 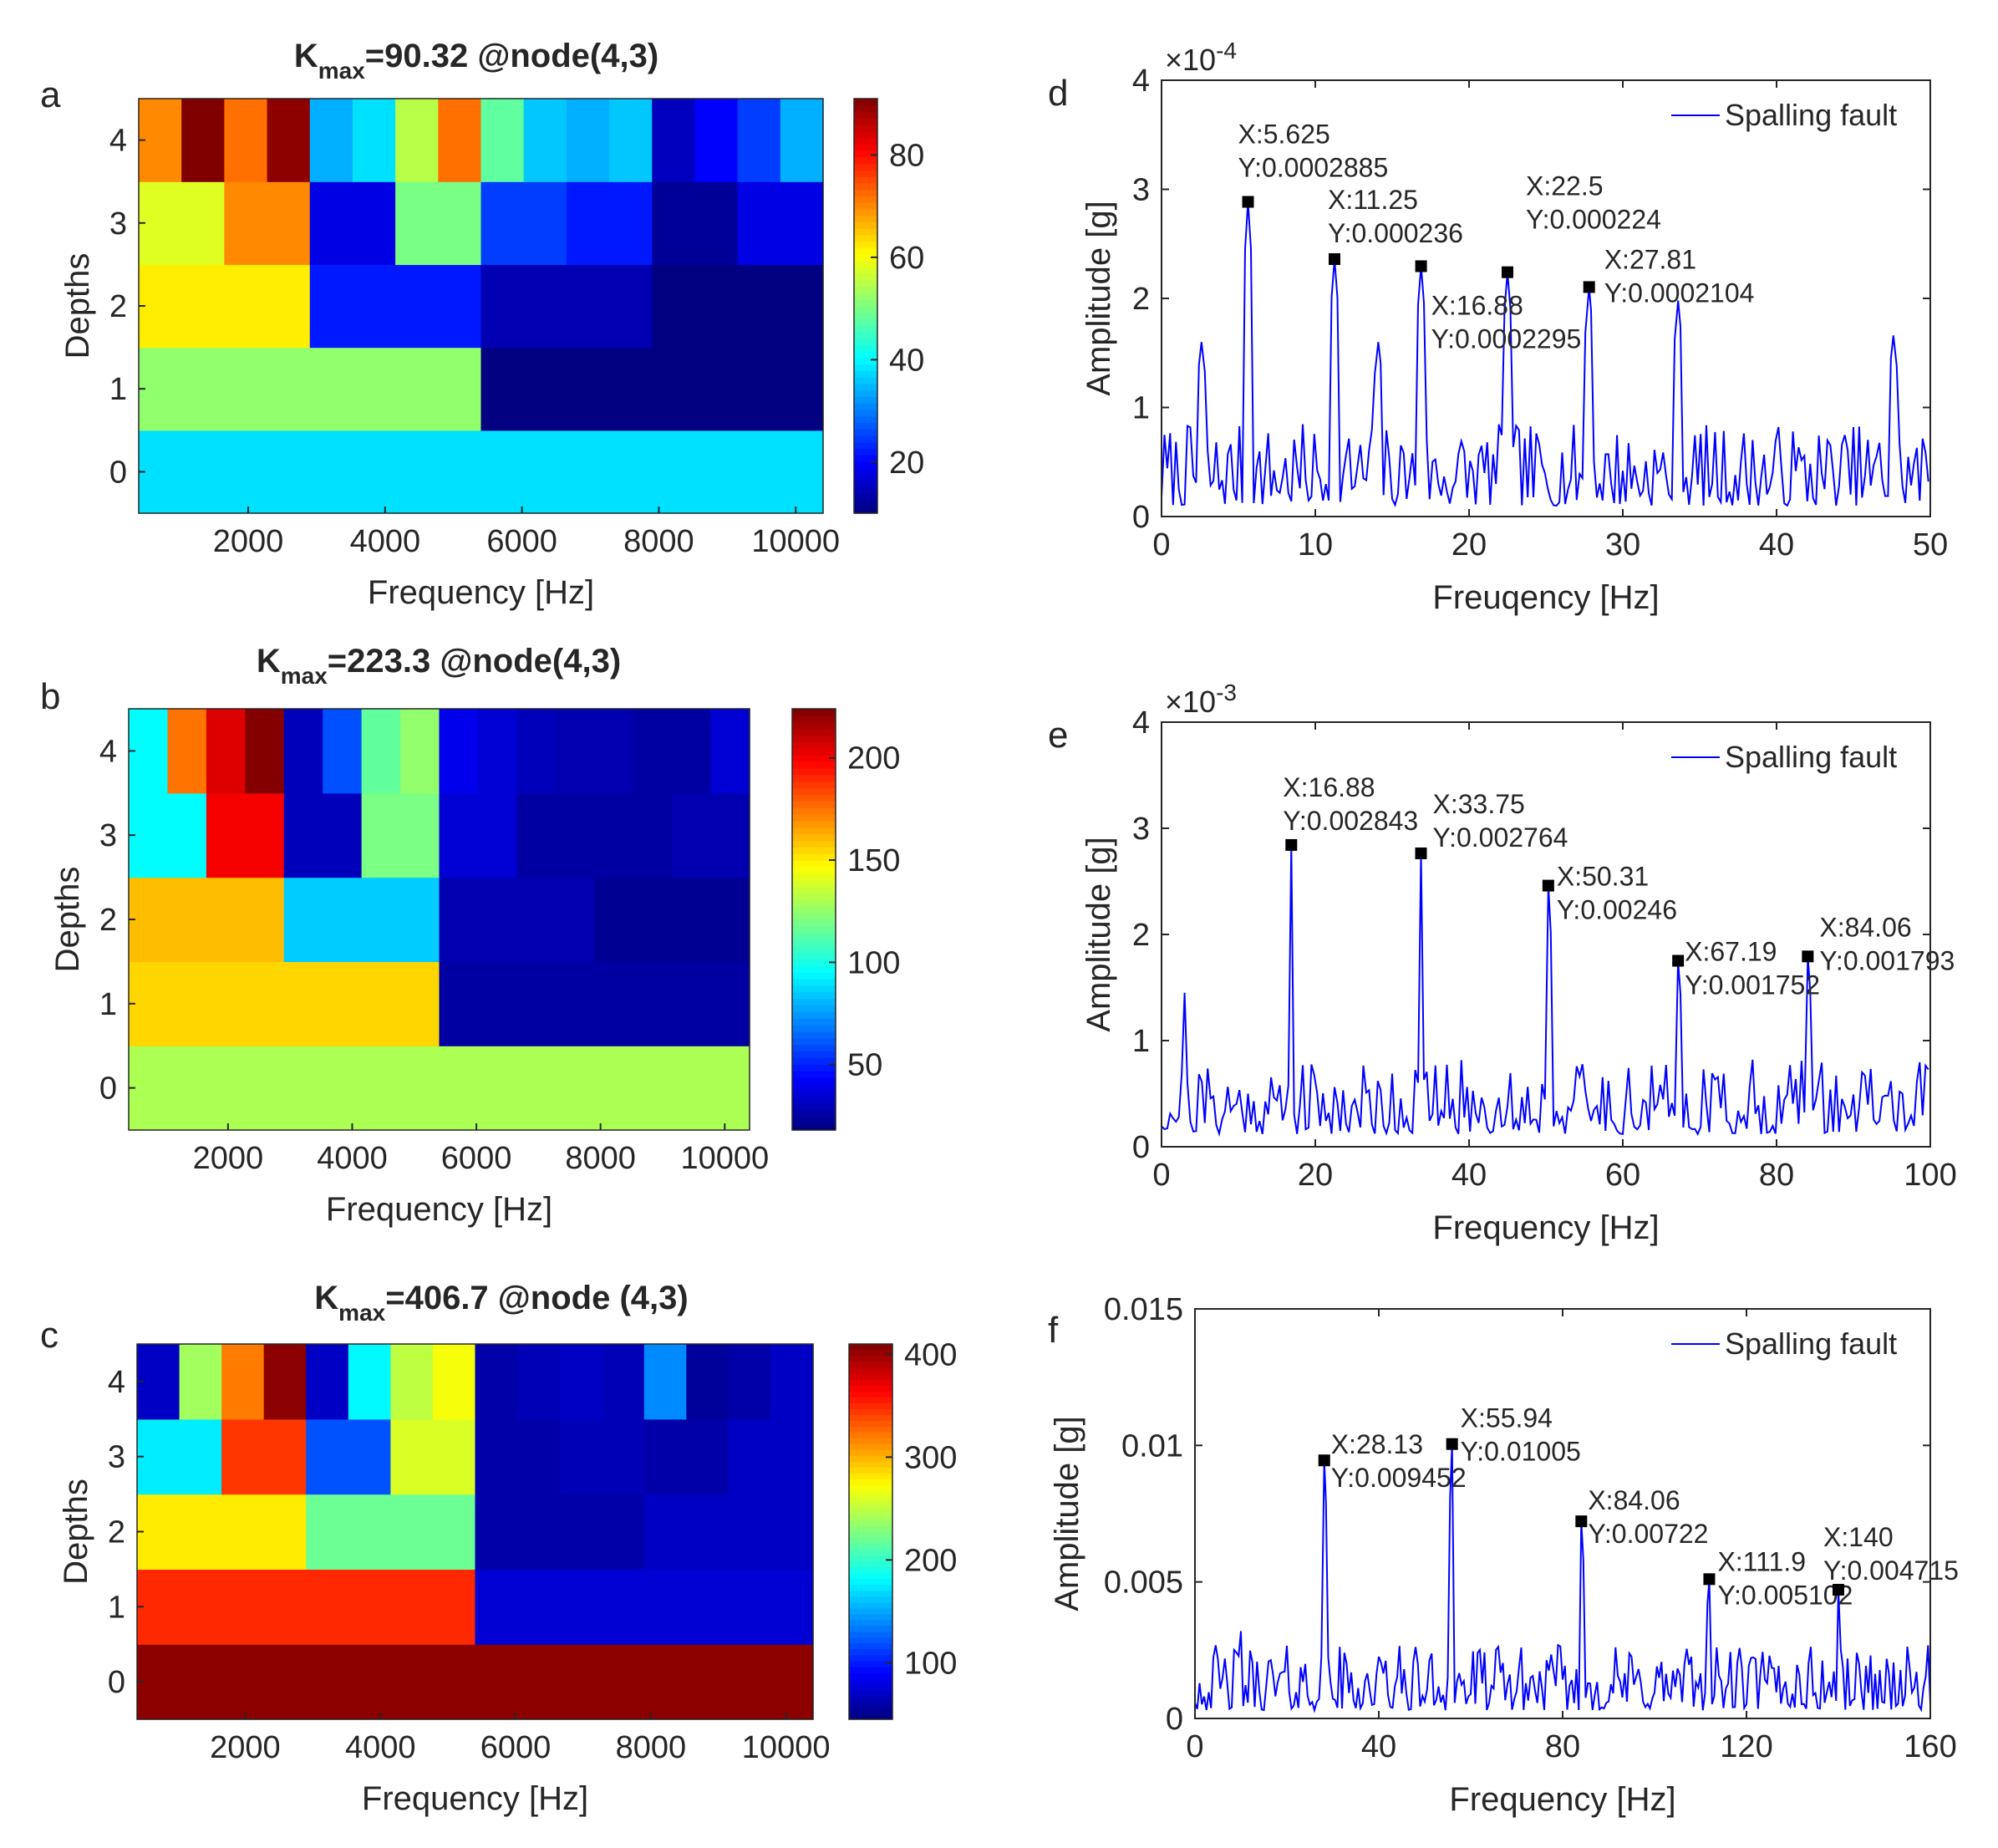 I want to click on panel-label-f: f, so click(x=1053, y=1330).